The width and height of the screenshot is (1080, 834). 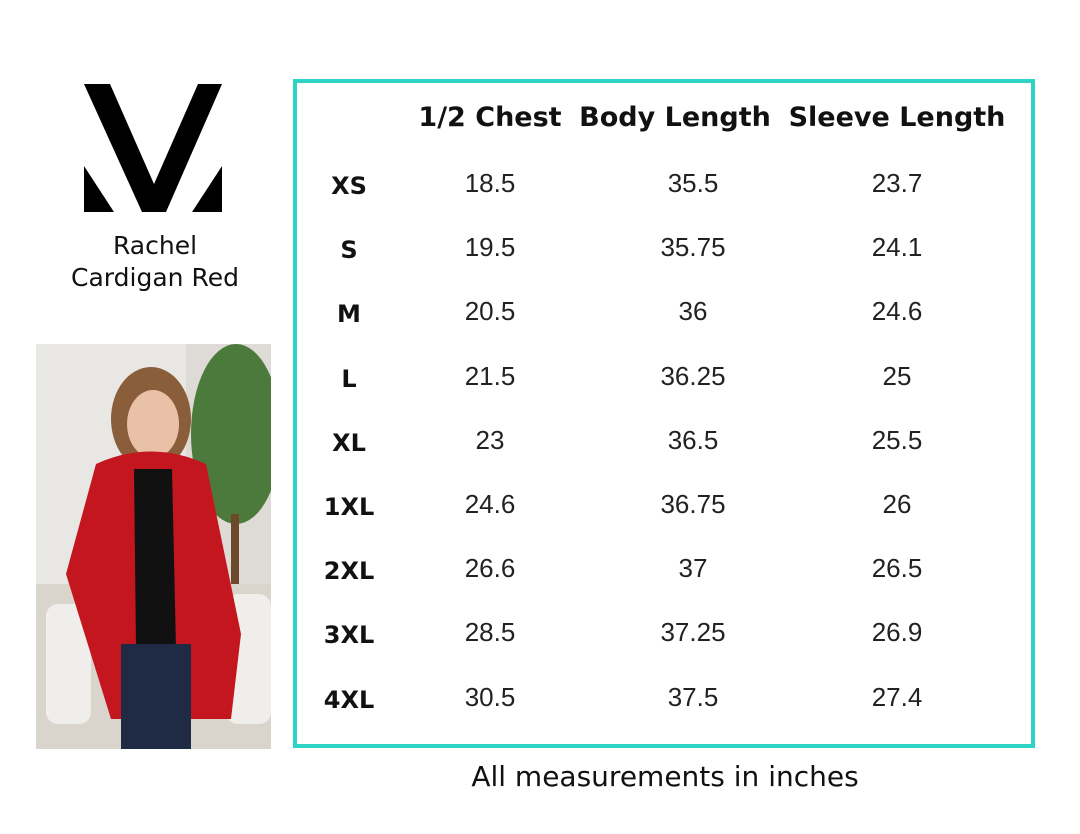 What do you see at coordinates (153, 148) in the screenshot?
I see `brand-logo` at bounding box center [153, 148].